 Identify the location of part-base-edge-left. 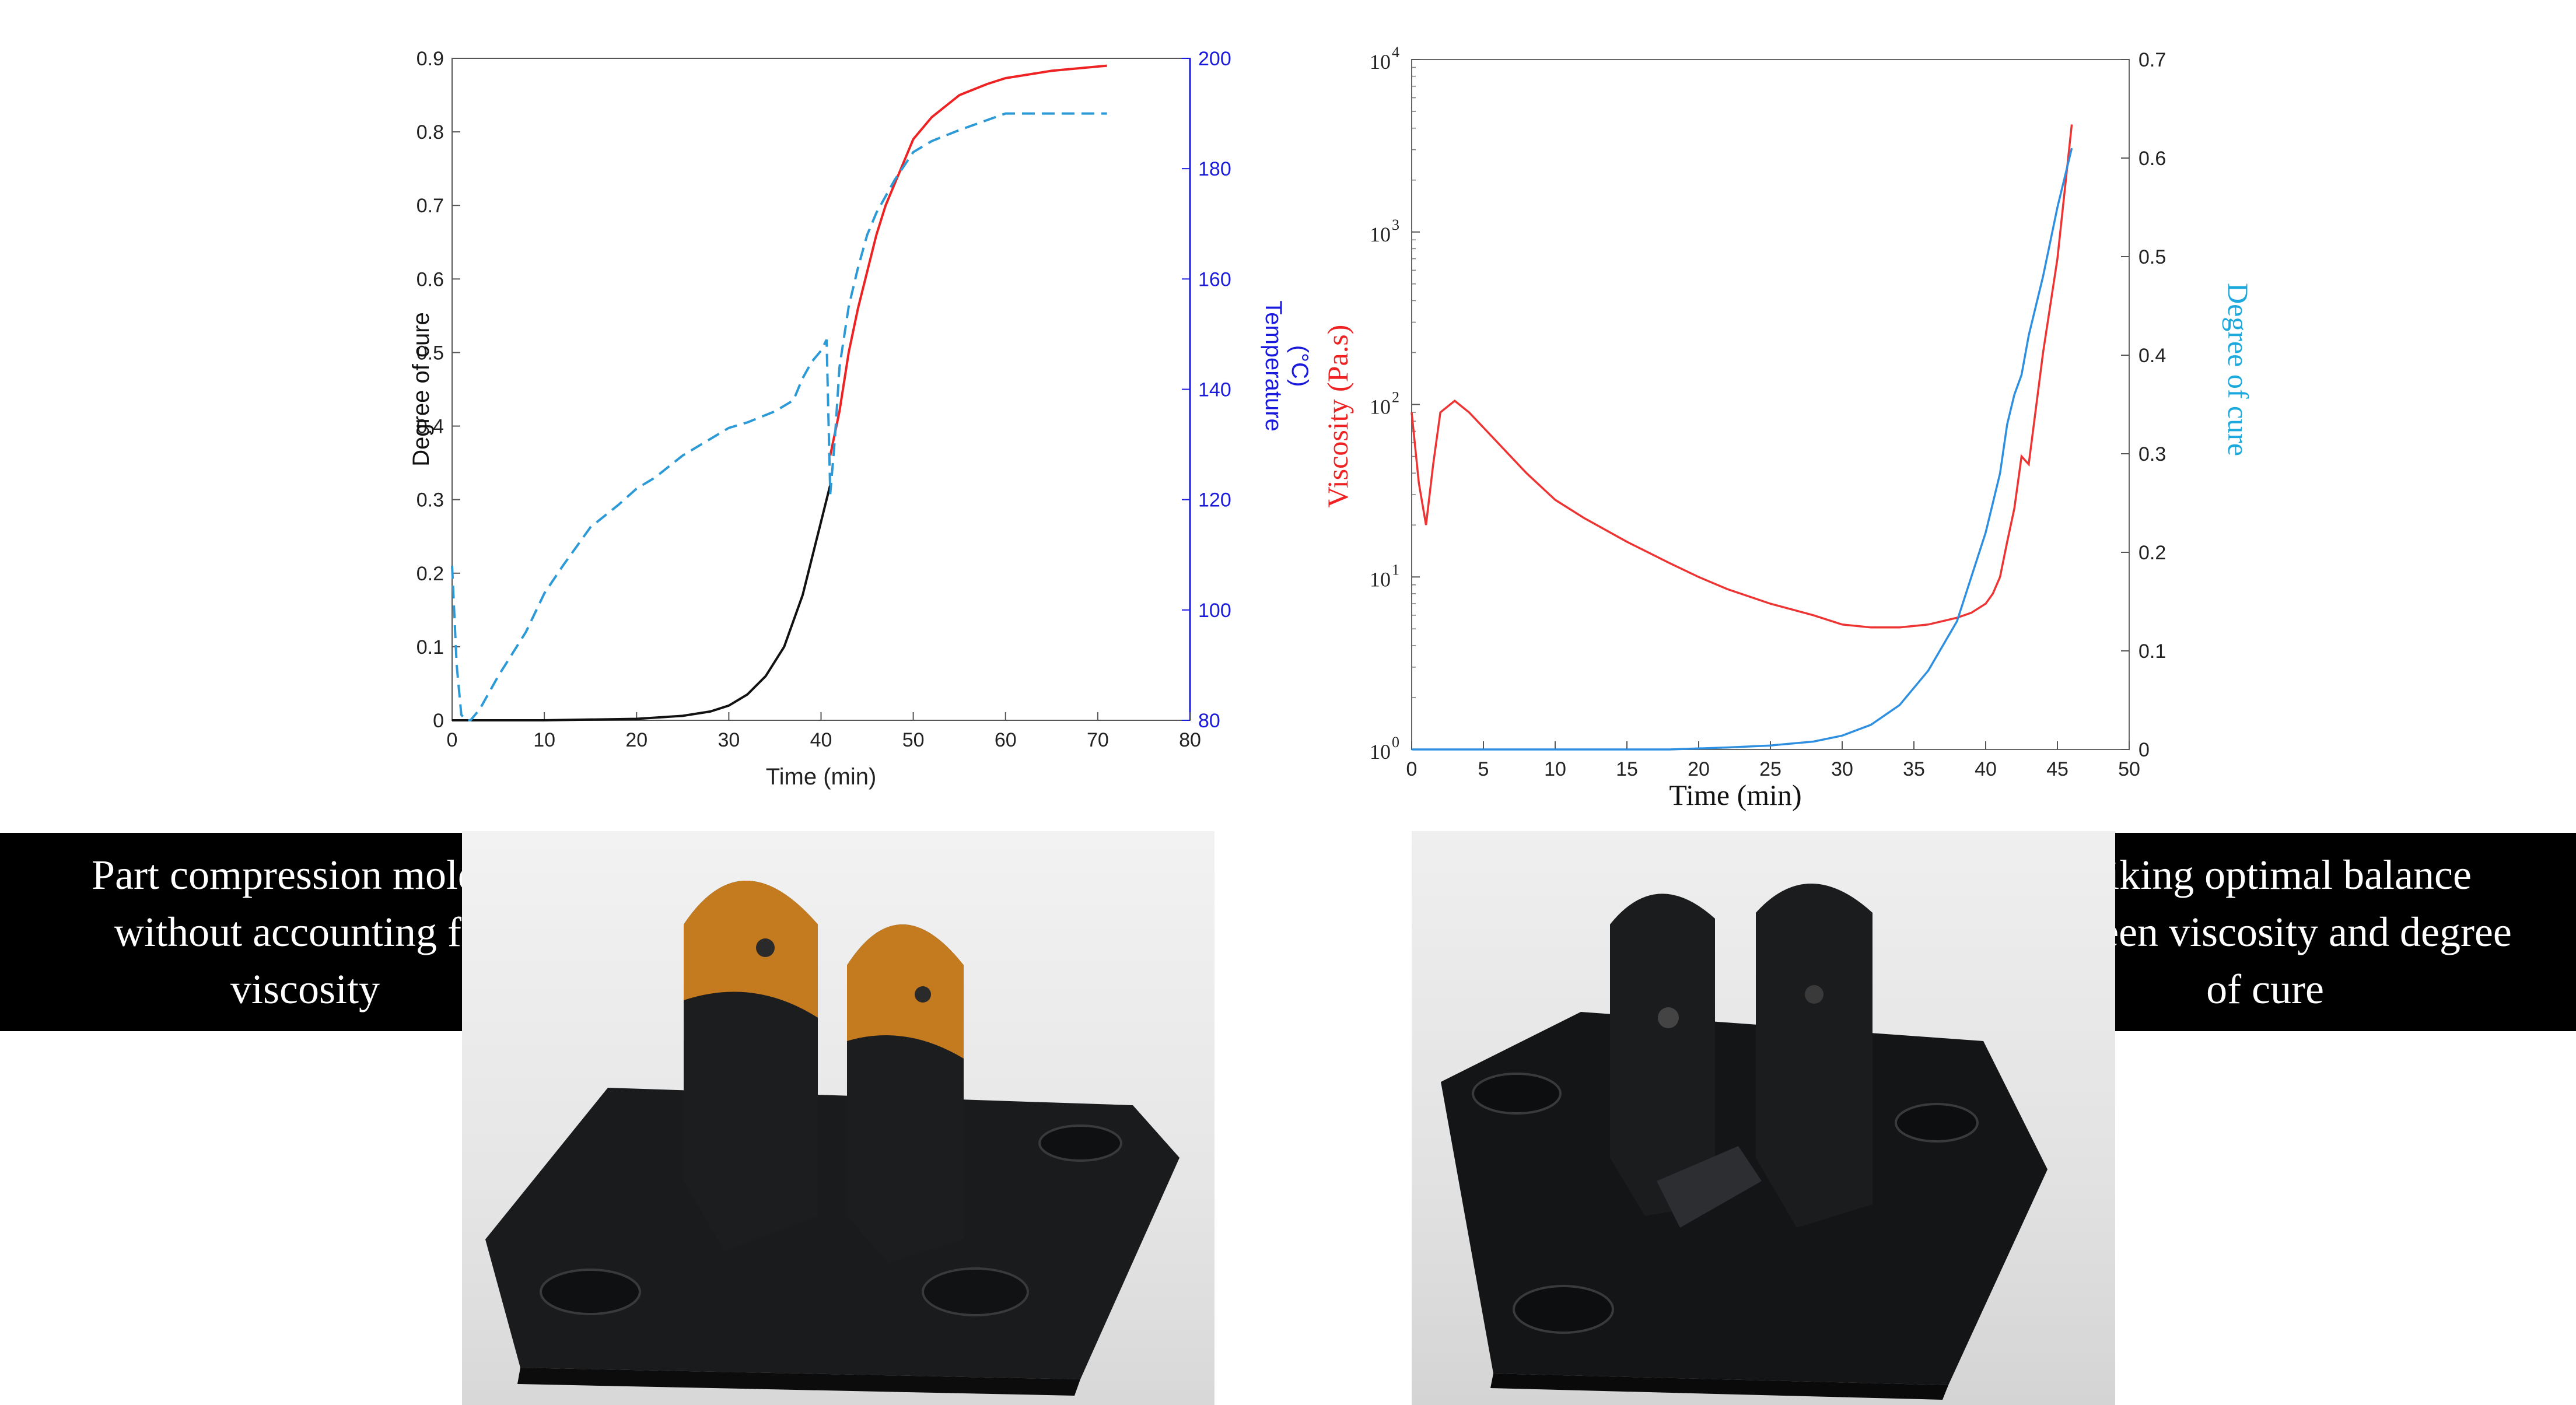
(799, 1382).